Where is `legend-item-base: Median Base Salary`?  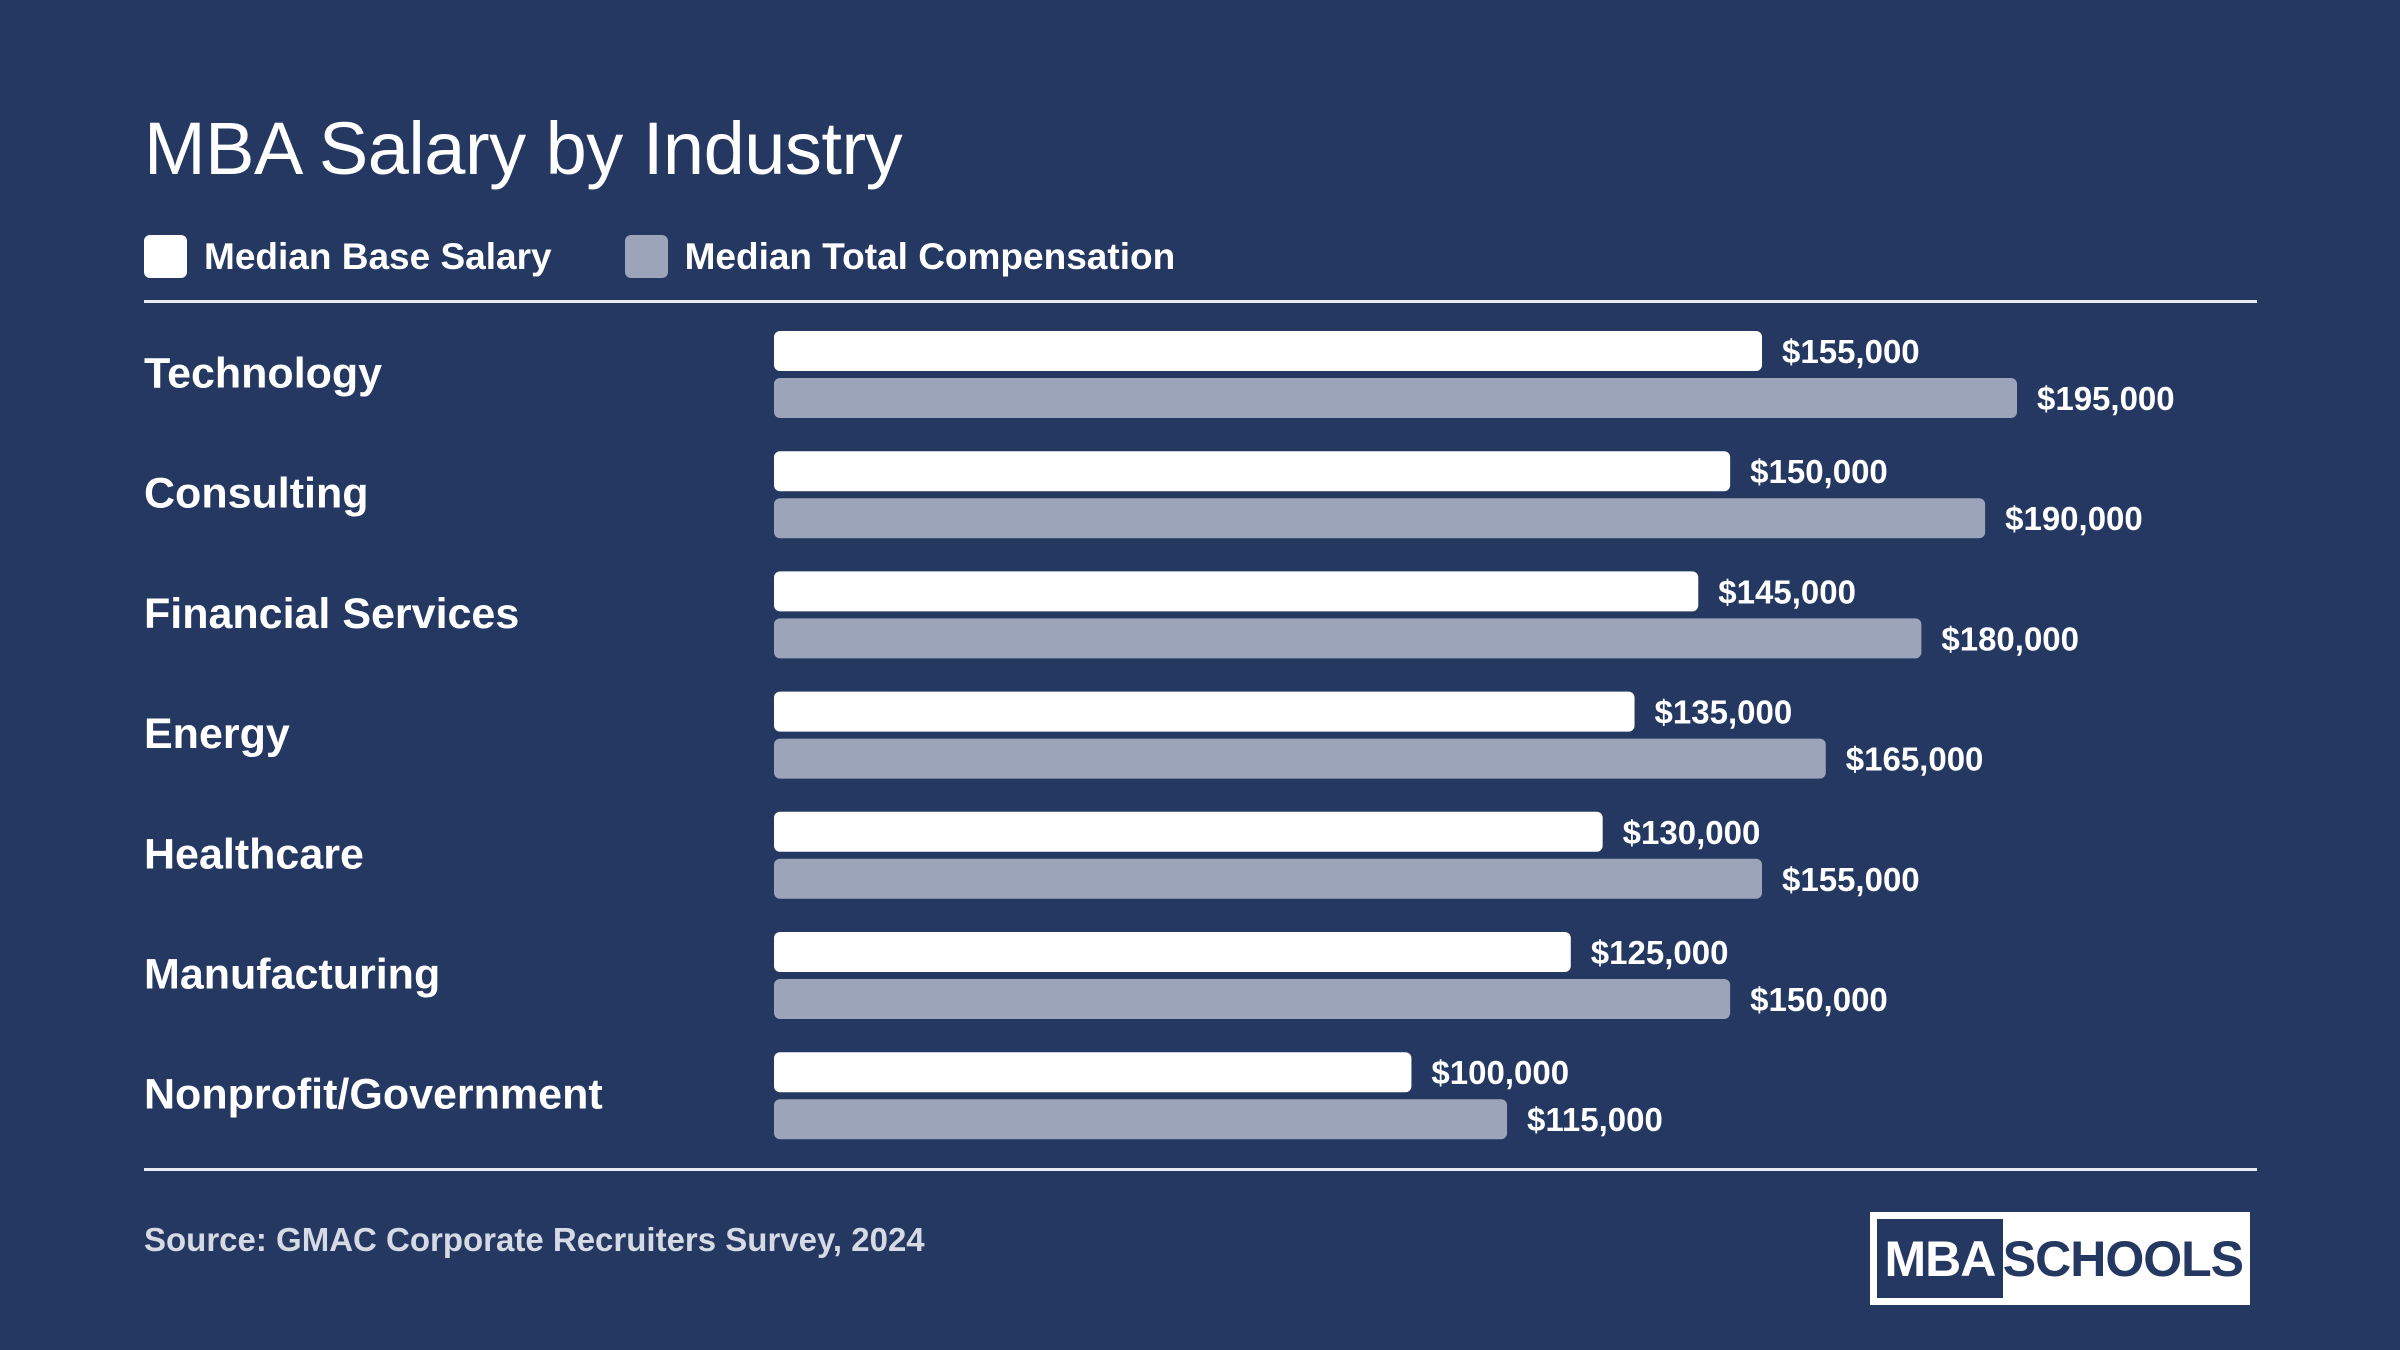
legend-item-base: Median Base Salary is located at coordinates (348, 256).